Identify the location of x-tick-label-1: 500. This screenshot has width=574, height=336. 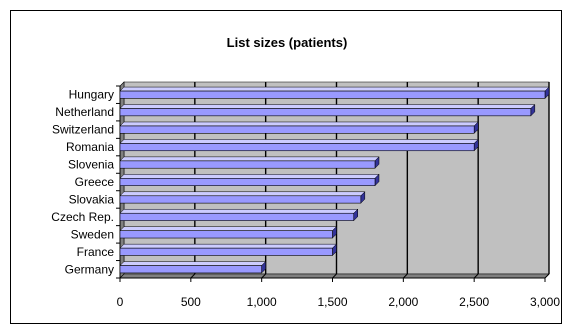
(191, 302).